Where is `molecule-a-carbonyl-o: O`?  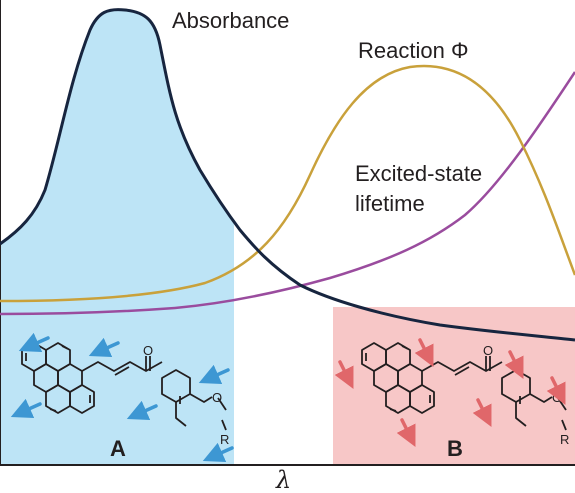 molecule-a-carbonyl-o: O is located at coordinates (148, 350).